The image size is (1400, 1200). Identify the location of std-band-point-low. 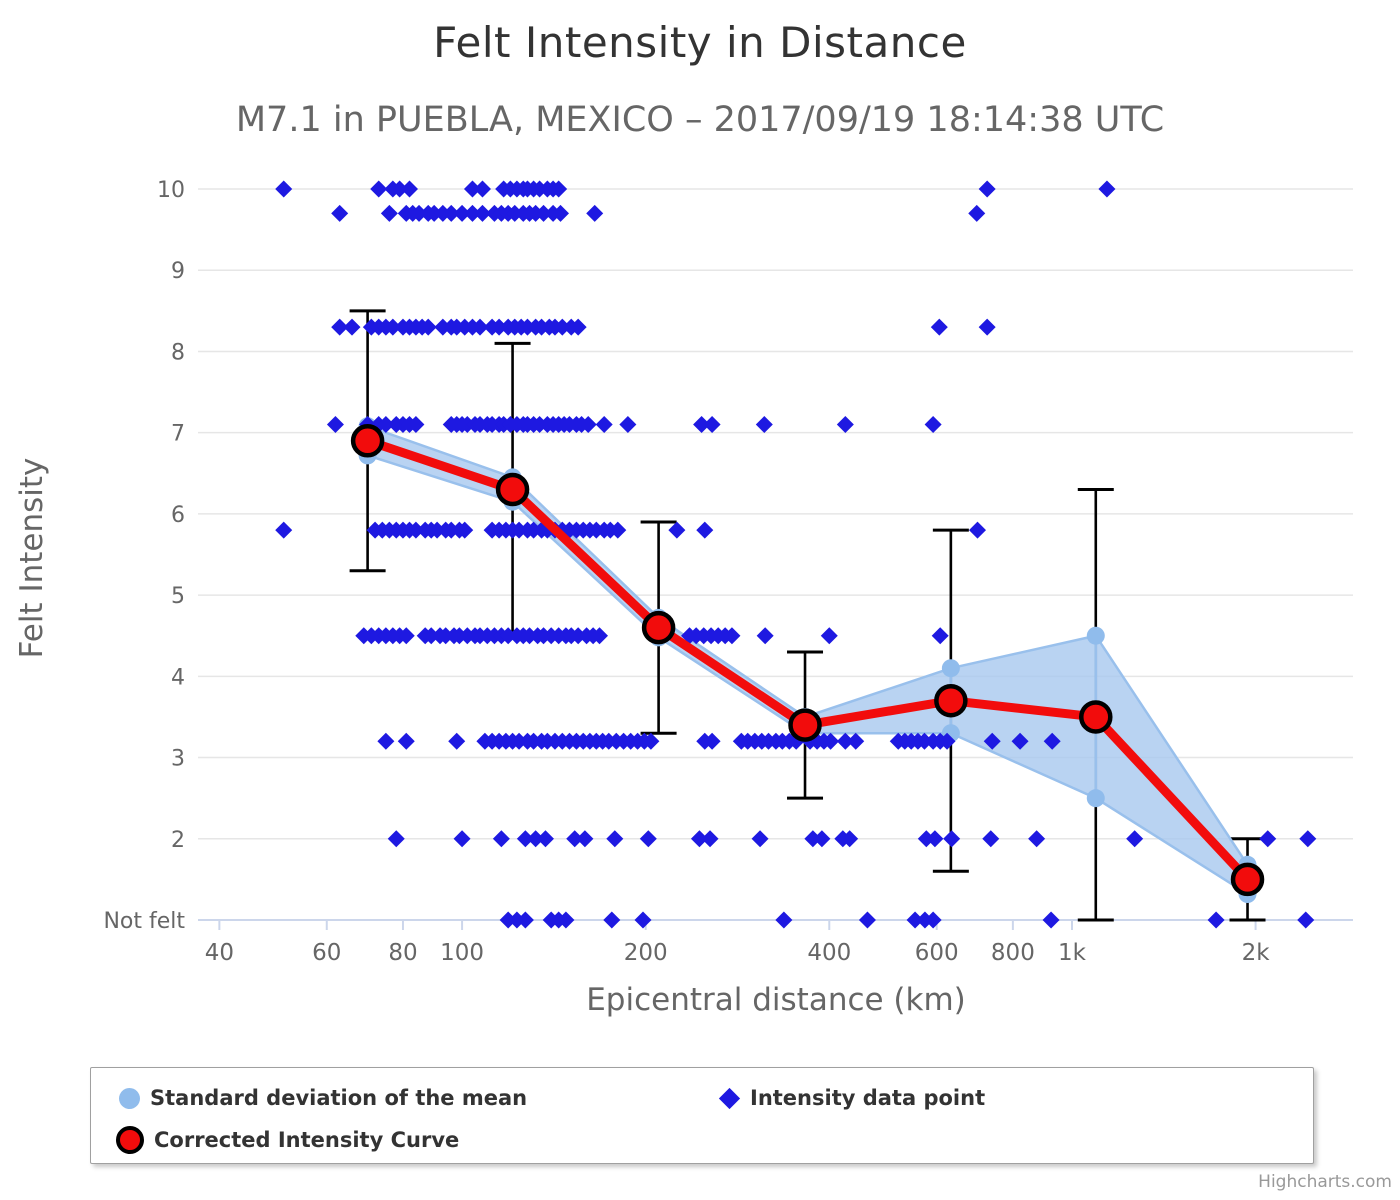
(1095, 798).